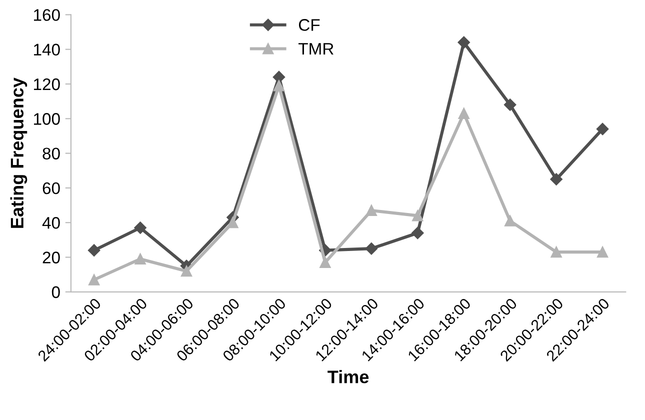 This screenshot has height=420, width=645. Describe the element at coordinates (309, 25) in the screenshot. I see `legend-label: CF` at that location.